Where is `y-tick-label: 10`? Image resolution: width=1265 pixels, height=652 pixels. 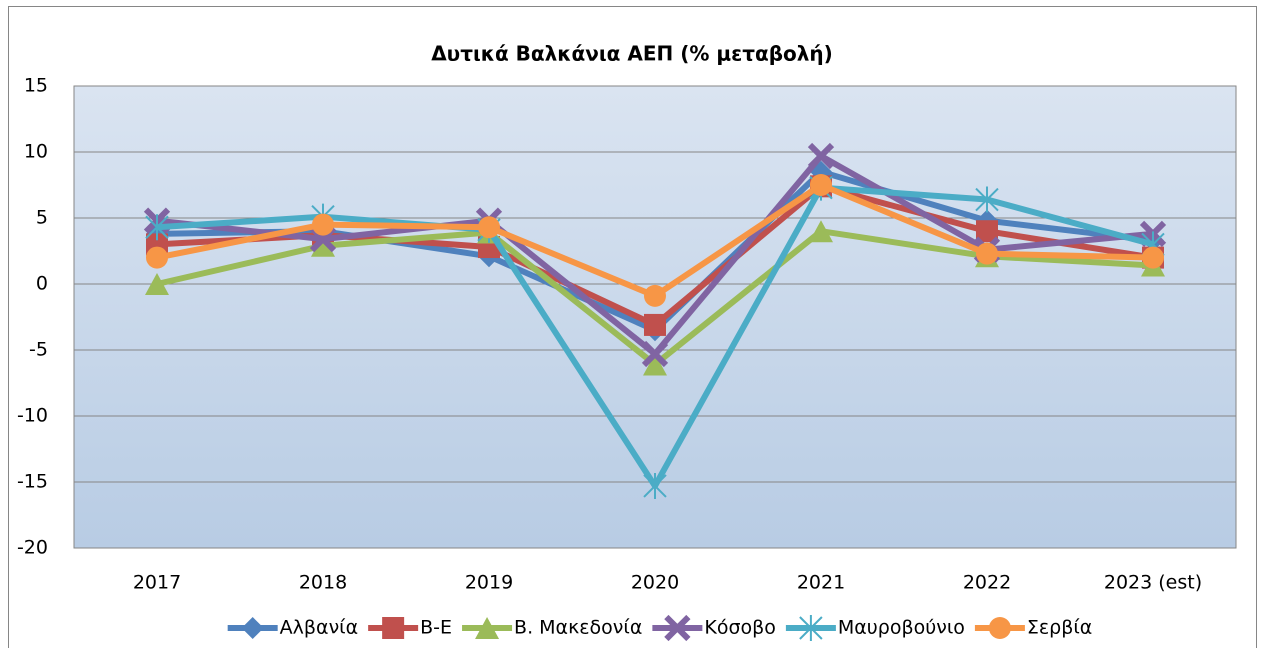
y-tick-label: 10 is located at coordinates (36, 152).